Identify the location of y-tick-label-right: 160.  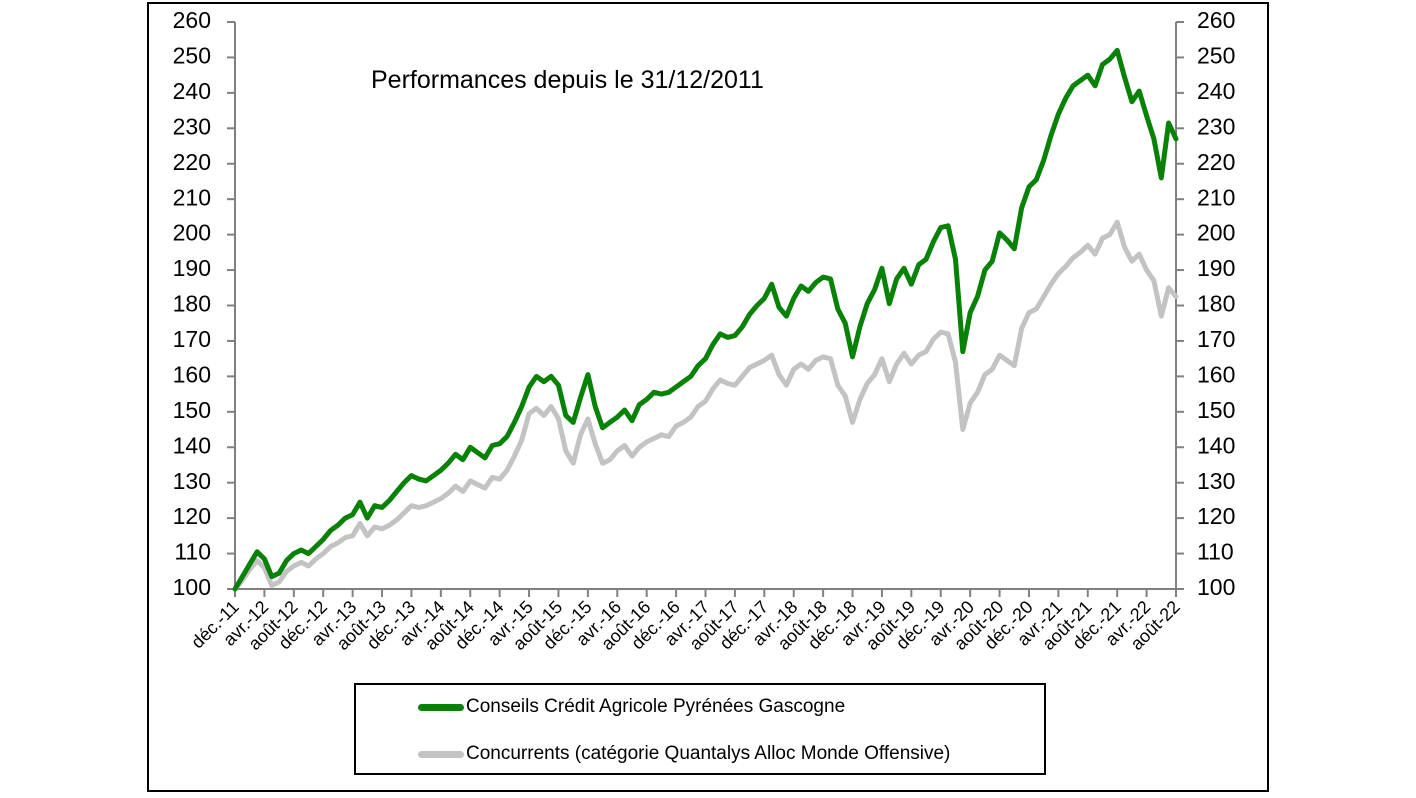
(1216, 374).